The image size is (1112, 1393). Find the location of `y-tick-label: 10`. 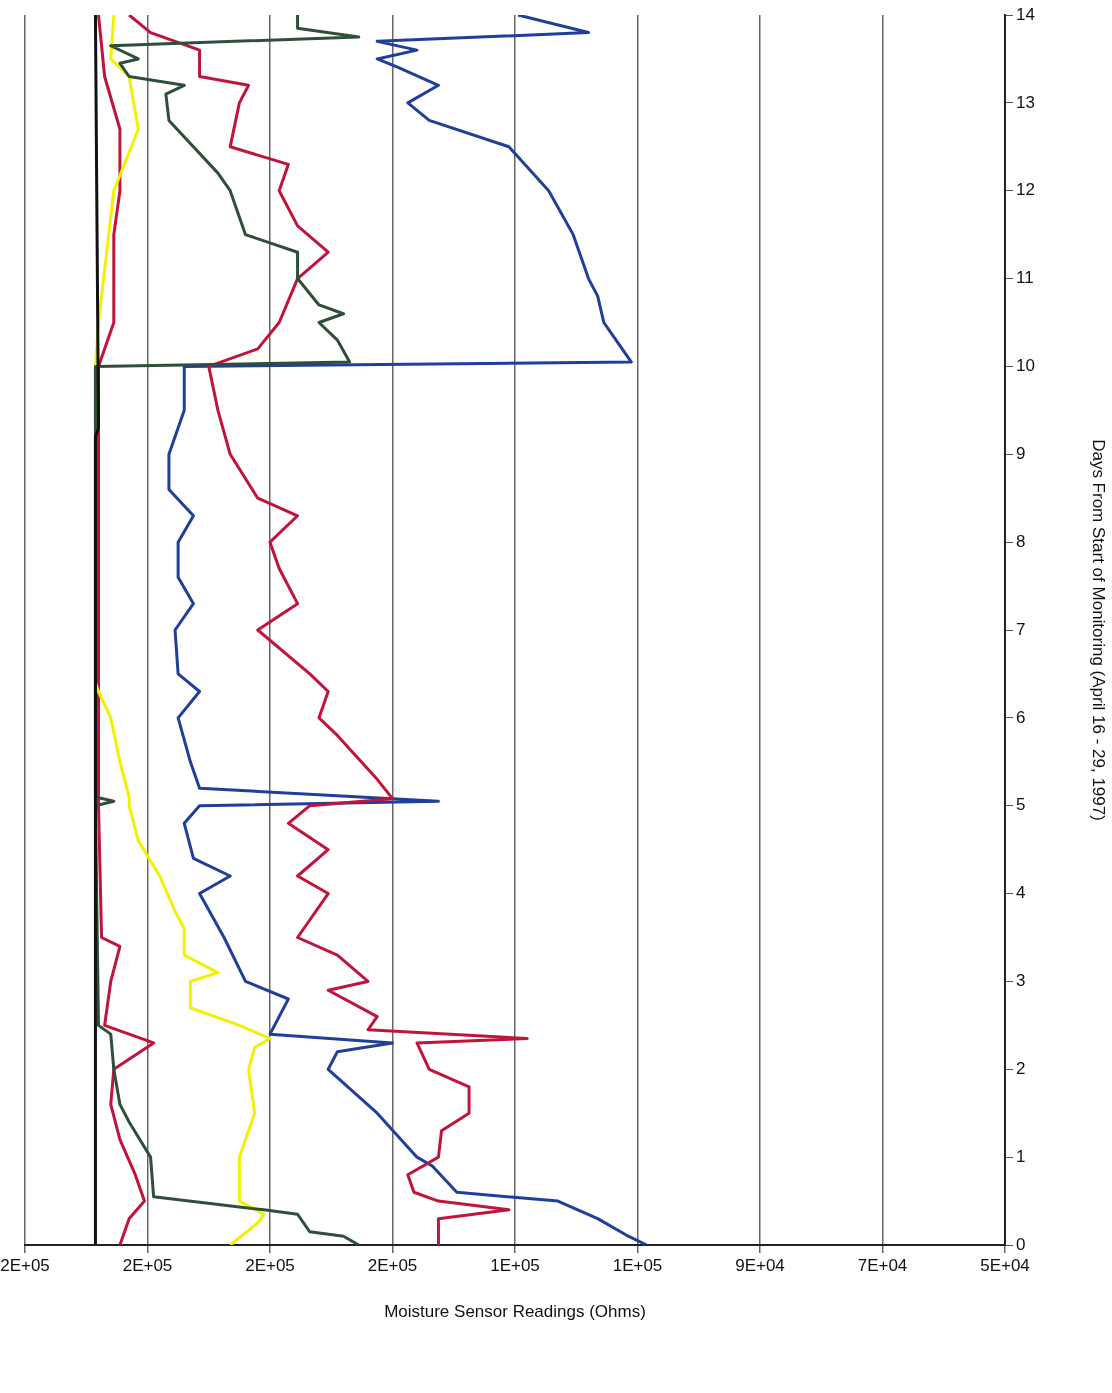

y-tick-label: 10 is located at coordinates (1025, 366).